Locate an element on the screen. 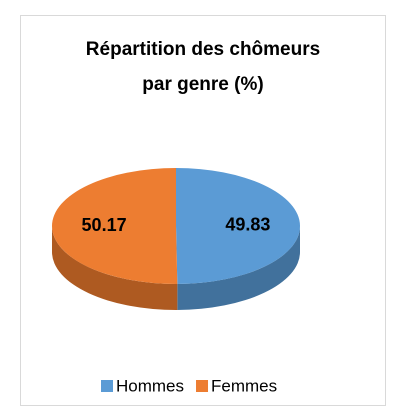  chart-title: Répartition des chômeurs is located at coordinates (203, 49).